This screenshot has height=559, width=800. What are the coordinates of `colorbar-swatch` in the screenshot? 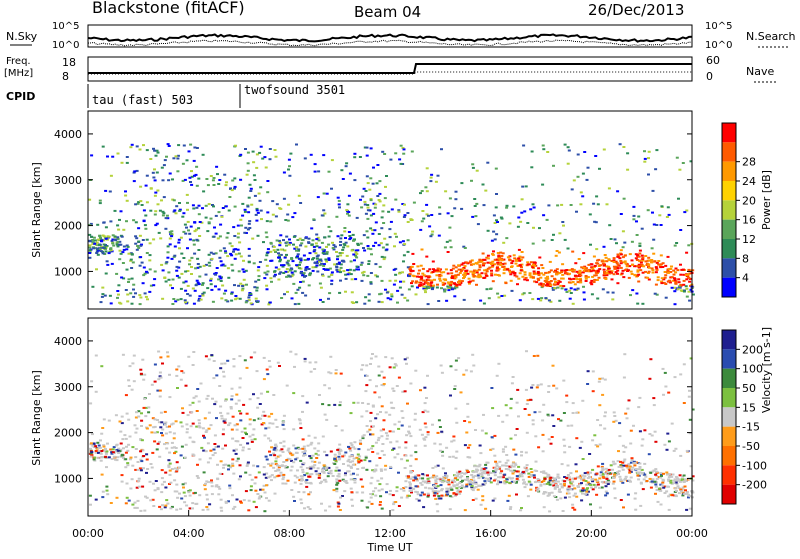 It's located at (729, 287).